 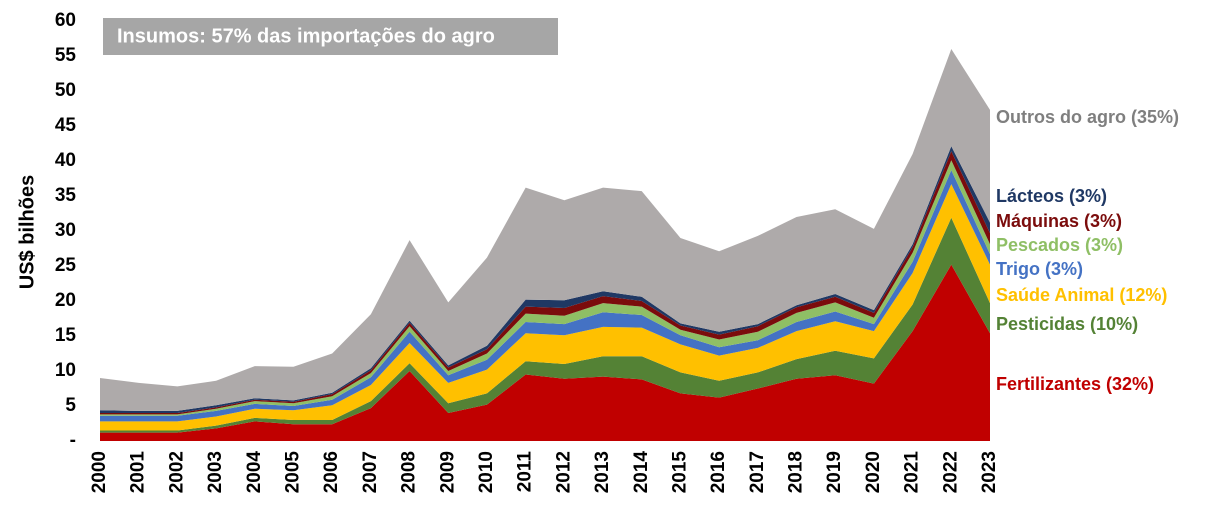 I want to click on x-tick-label: 2017, so click(x=757, y=472).